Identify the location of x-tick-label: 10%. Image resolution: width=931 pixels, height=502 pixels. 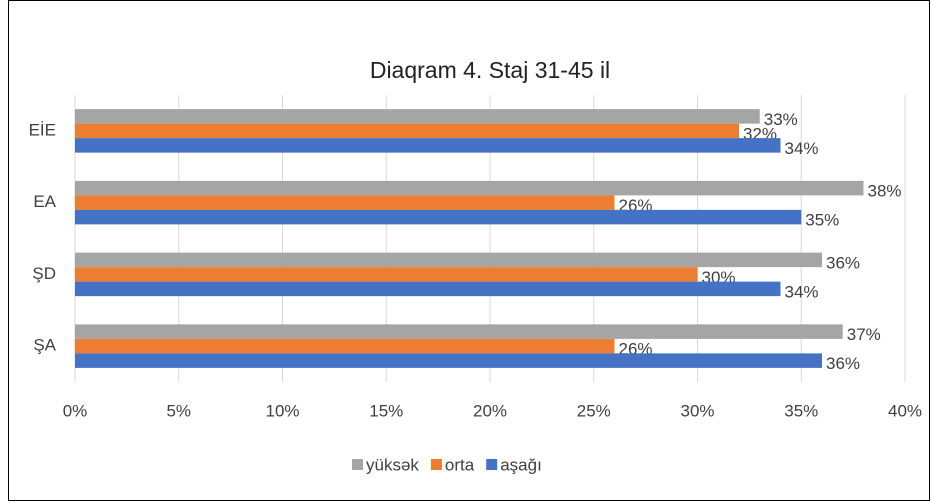
(282, 410).